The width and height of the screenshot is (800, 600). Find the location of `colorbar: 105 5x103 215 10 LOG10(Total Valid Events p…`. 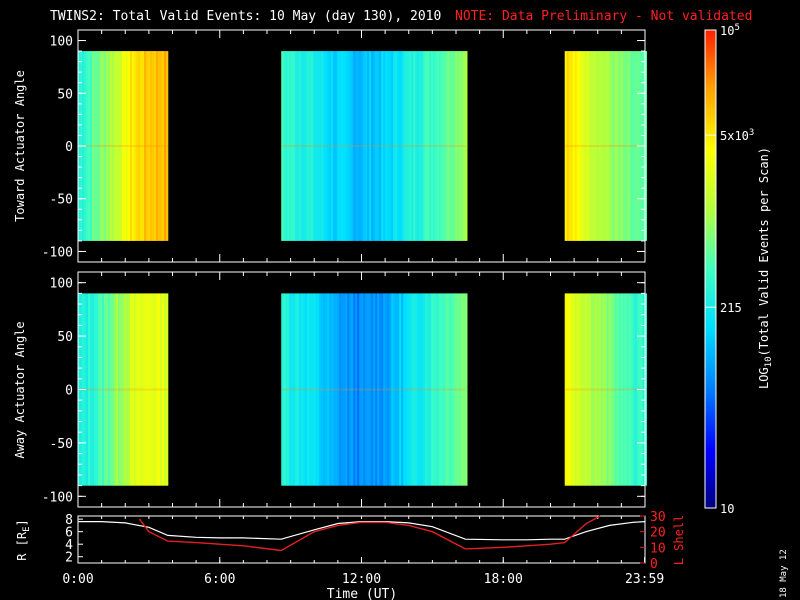

colorbar: 105 5x103 215 10 LOG10(Total Valid Events p… is located at coordinates (739, 269).